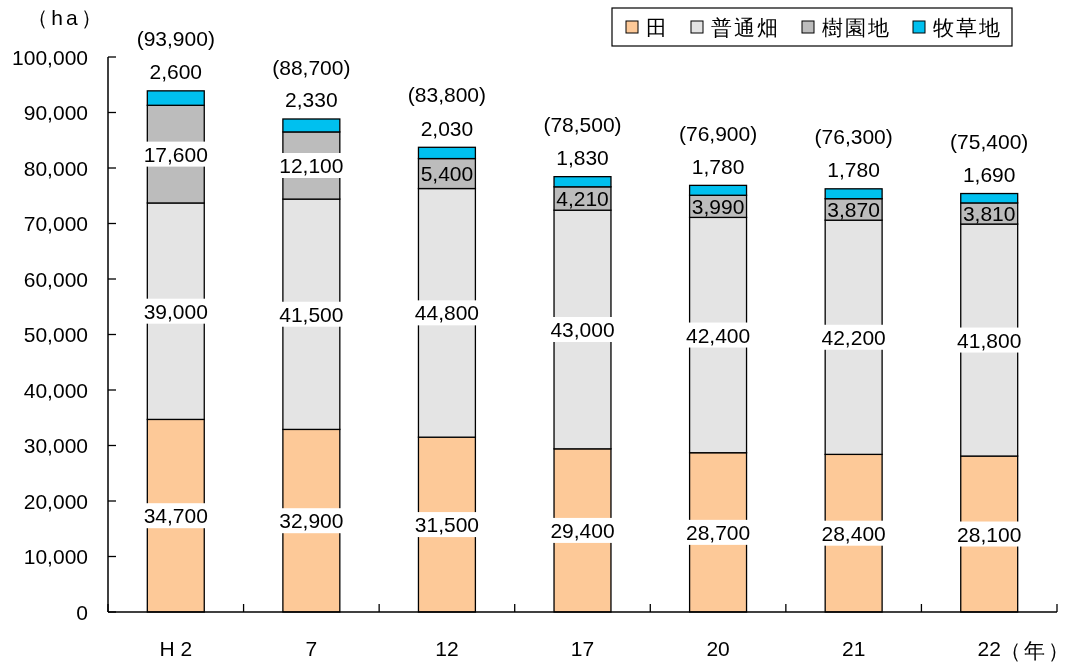  Describe the element at coordinates (447, 128) in the screenshot. I see `data-label: 2,030` at that location.